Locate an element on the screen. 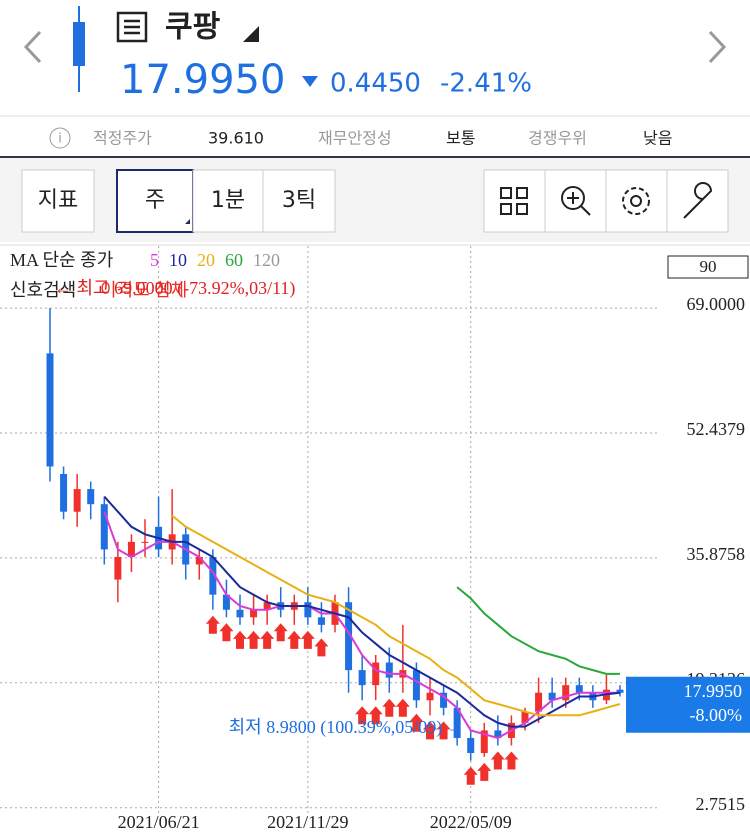 The height and width of the screenshot is (840, 750). settings-icon is located at coordinates (636, 201).